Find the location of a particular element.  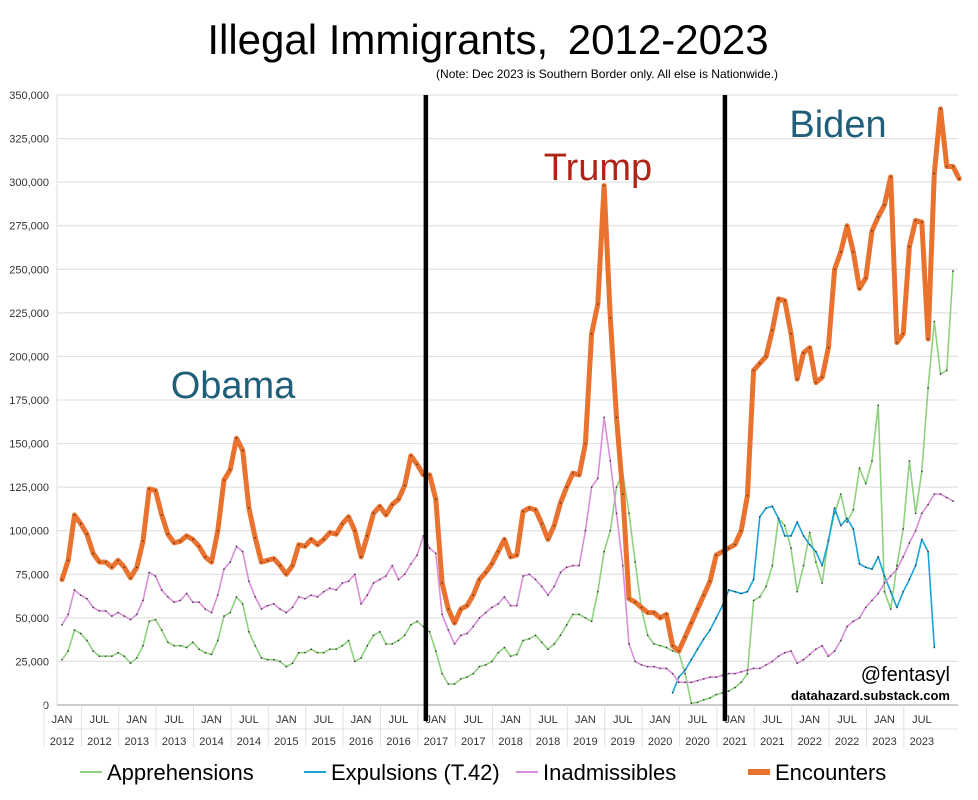

x-tick-year: 2019 is located at coordinates (623, 742).